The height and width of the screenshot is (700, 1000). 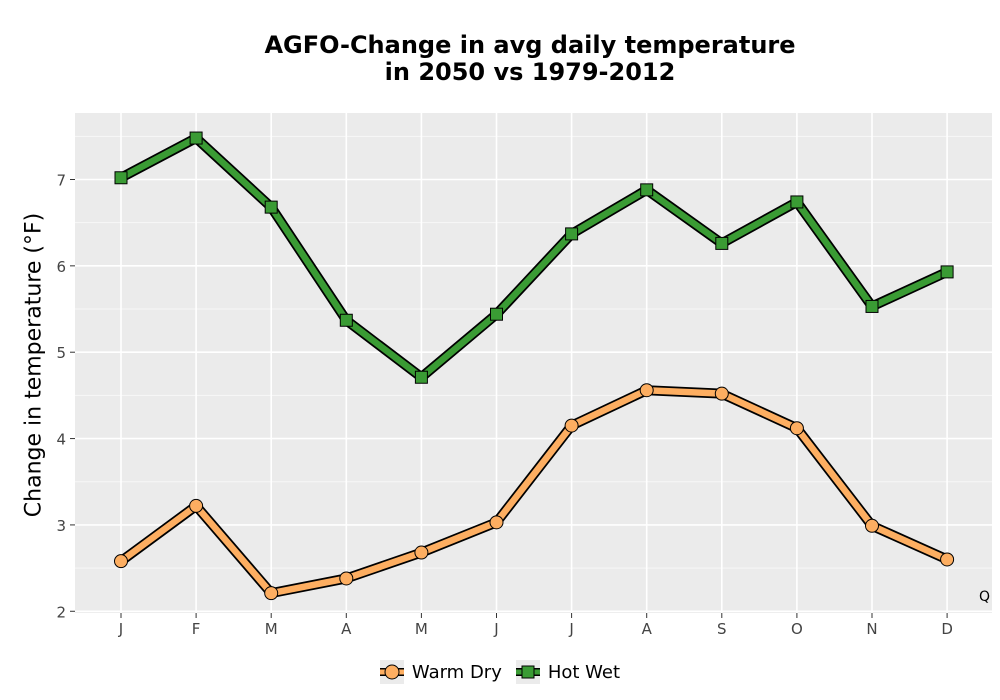 What do you see at coordinates (947, 629) in the screenshot?
I see `x-tick-label: D` at bounding box center [947, 629].